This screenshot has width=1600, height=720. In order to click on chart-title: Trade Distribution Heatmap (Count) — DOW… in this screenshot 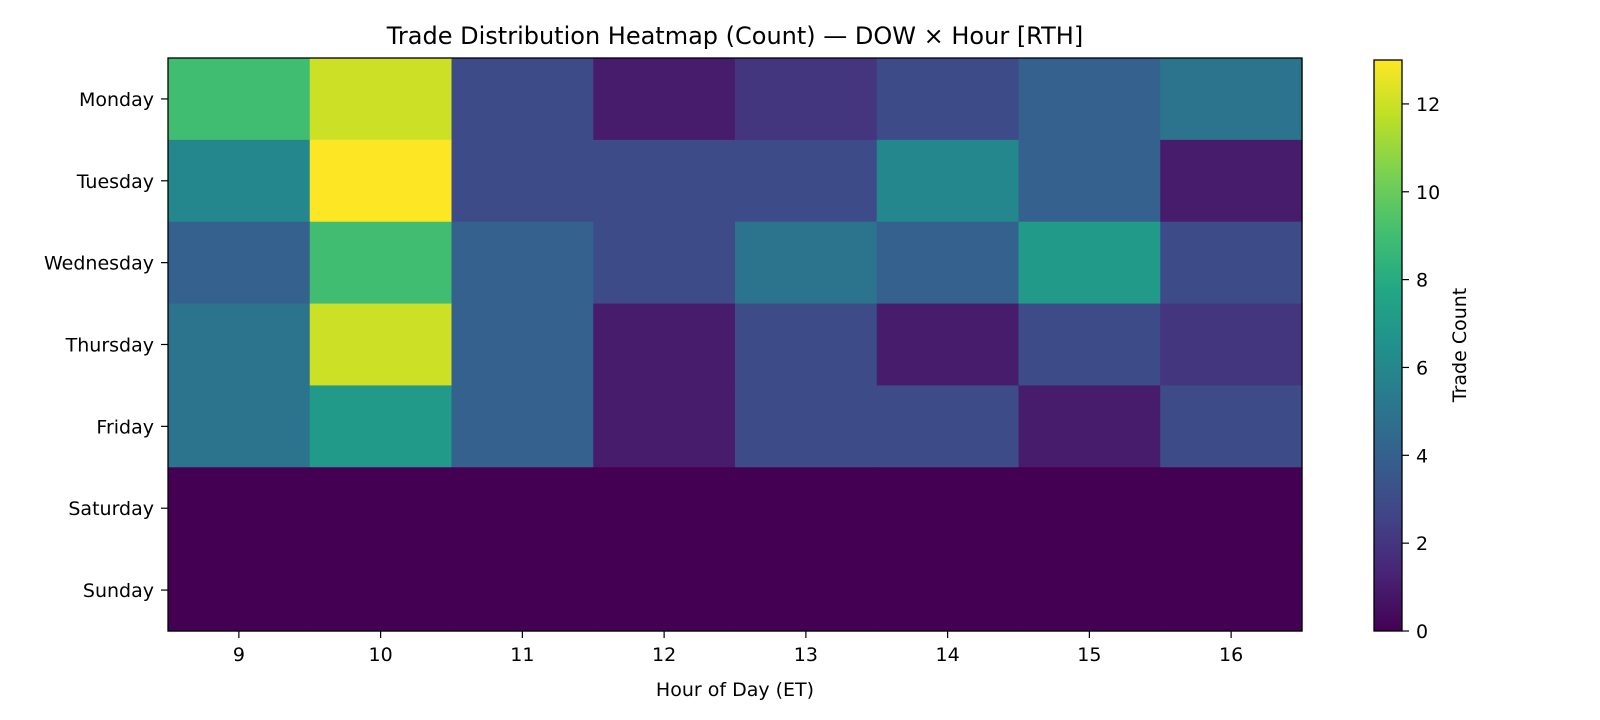, I will do `click(734, 36)`.